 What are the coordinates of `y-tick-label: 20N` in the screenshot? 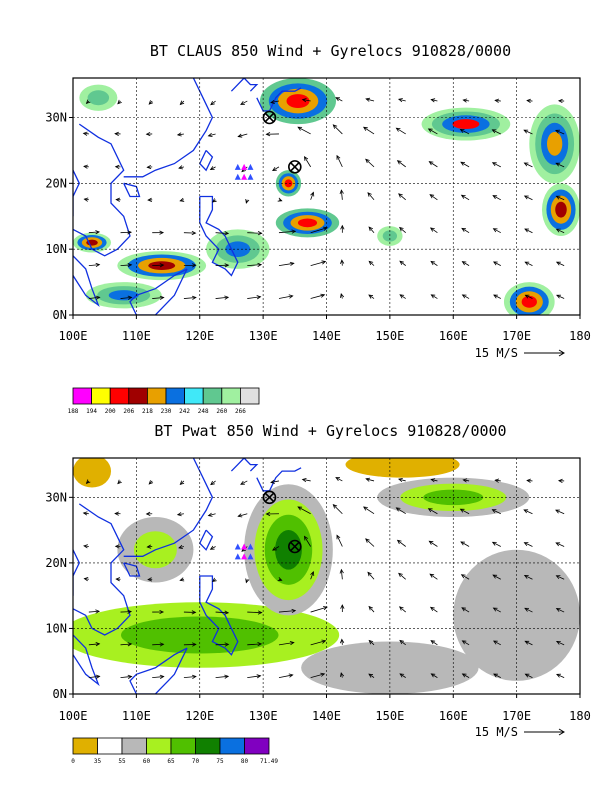 It's located at (56, 563).